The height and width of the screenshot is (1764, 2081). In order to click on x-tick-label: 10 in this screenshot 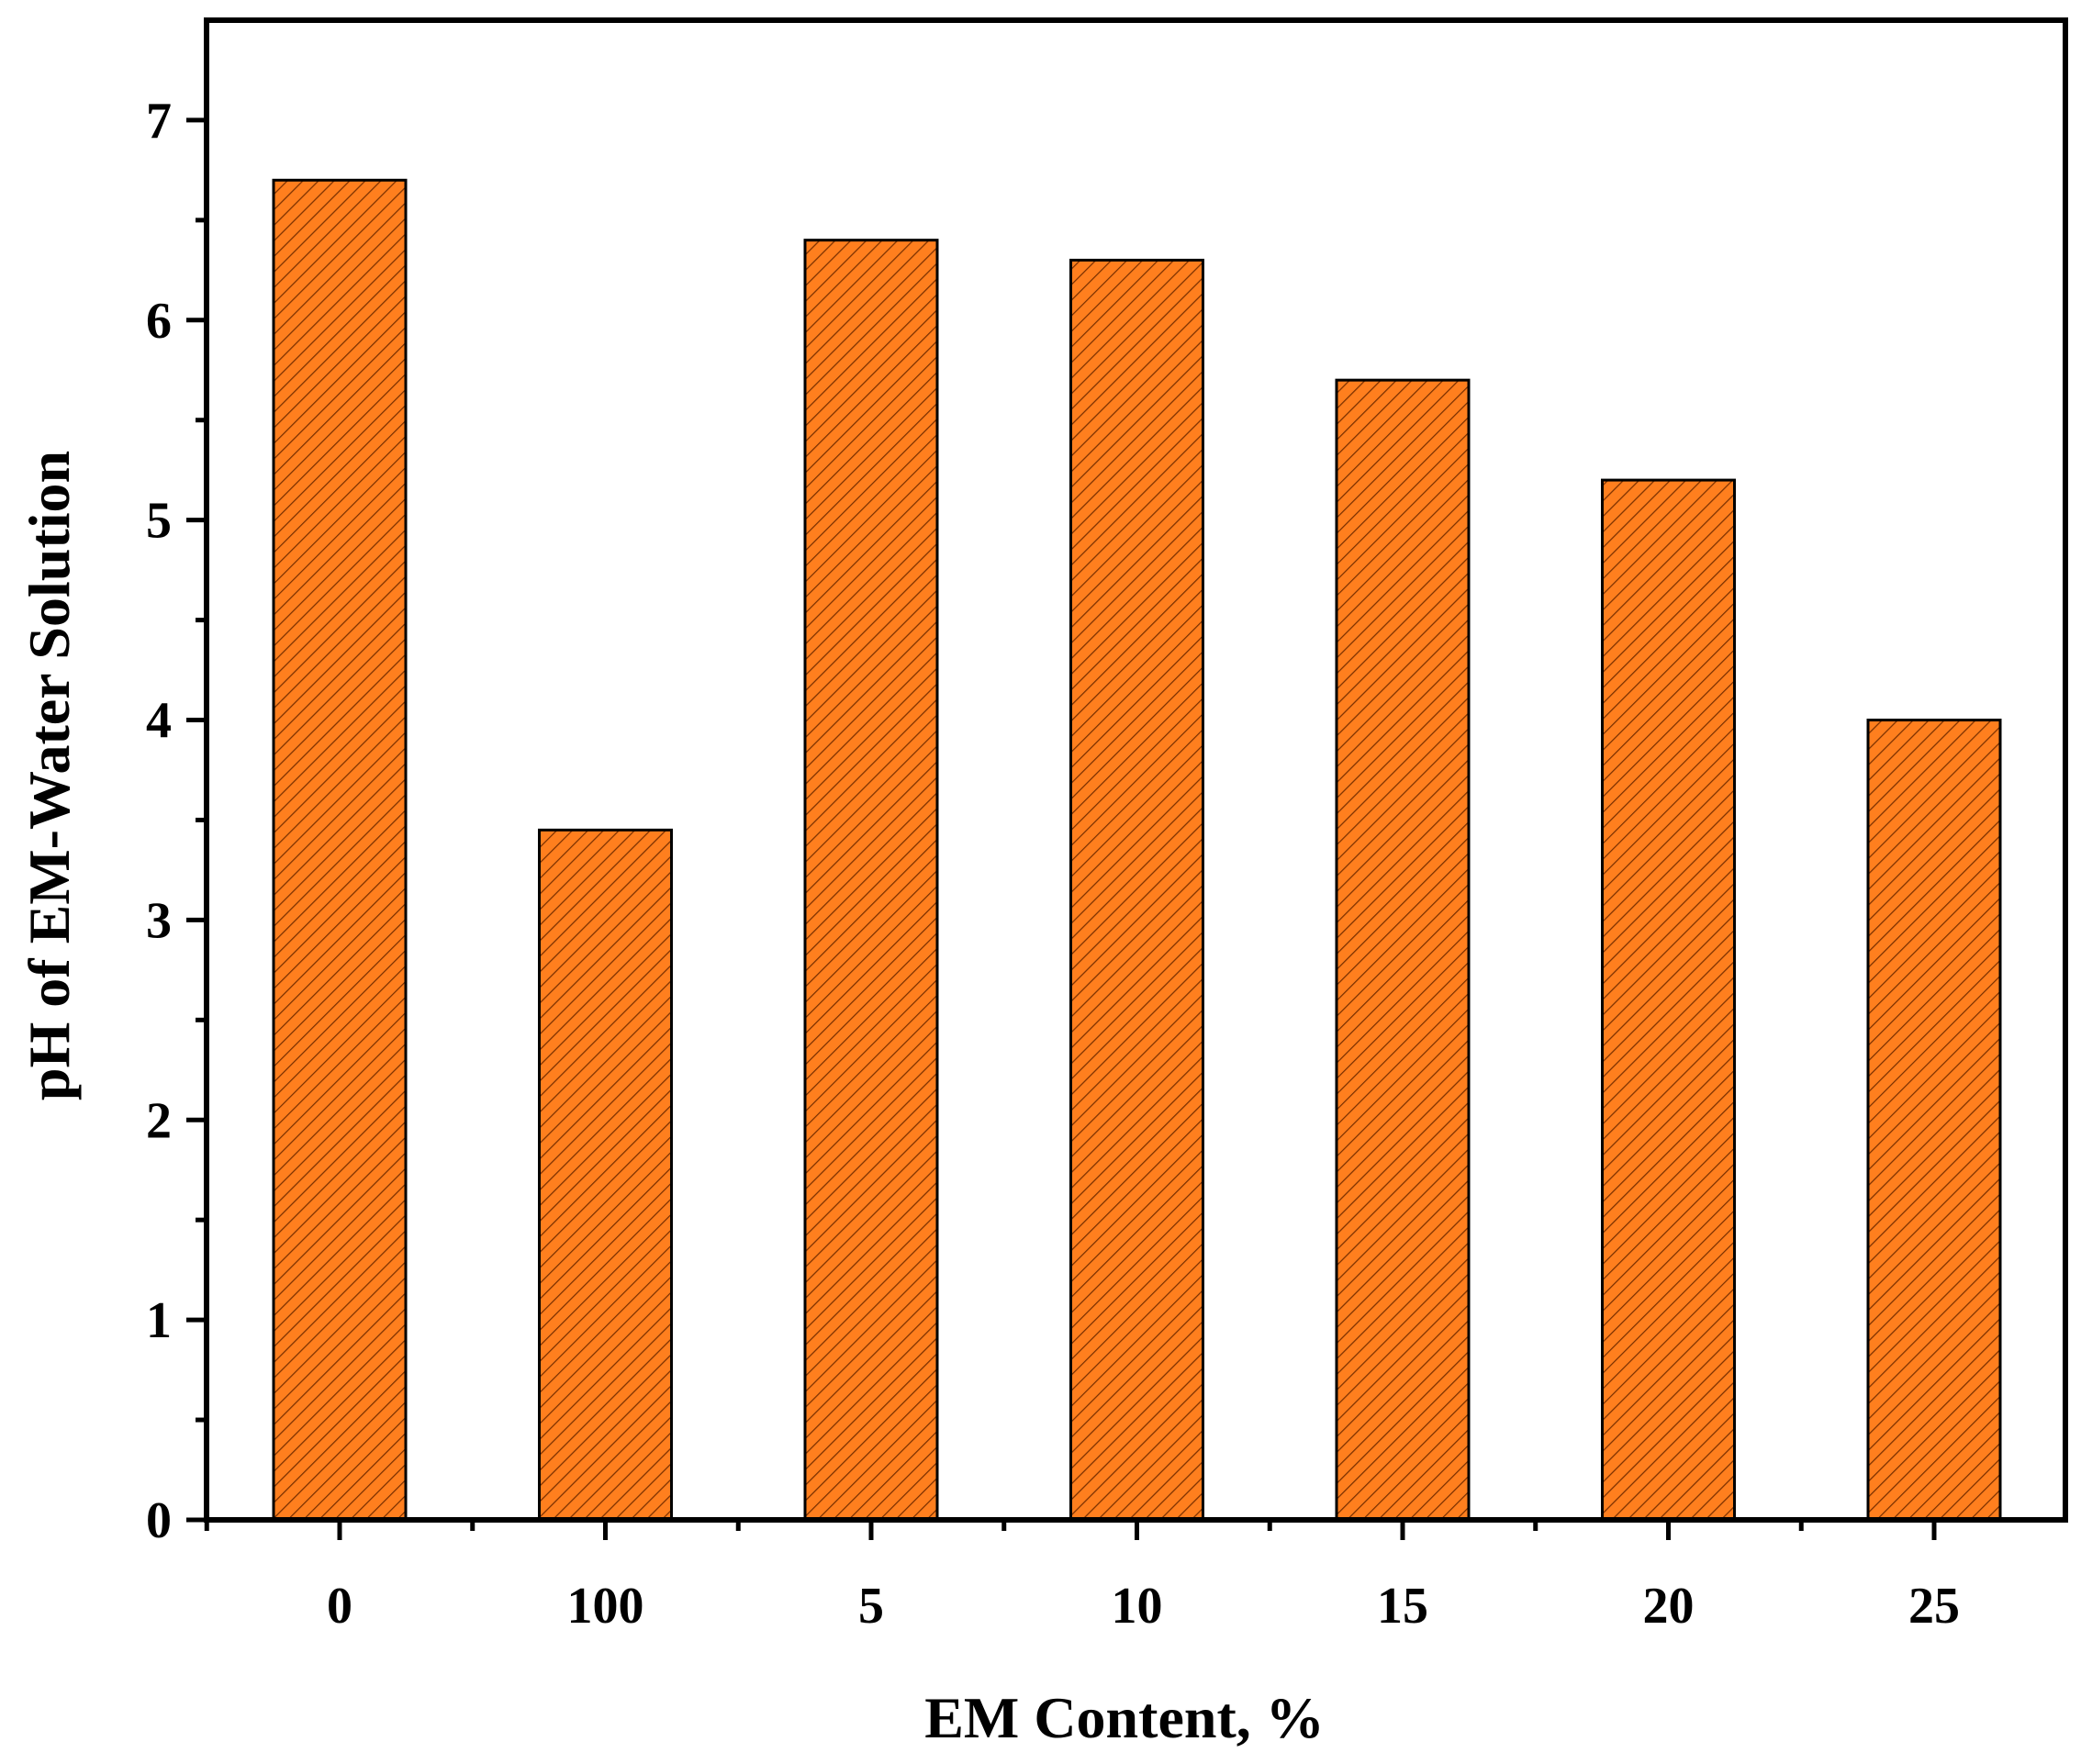, I will do `click(1137, 1606)`.